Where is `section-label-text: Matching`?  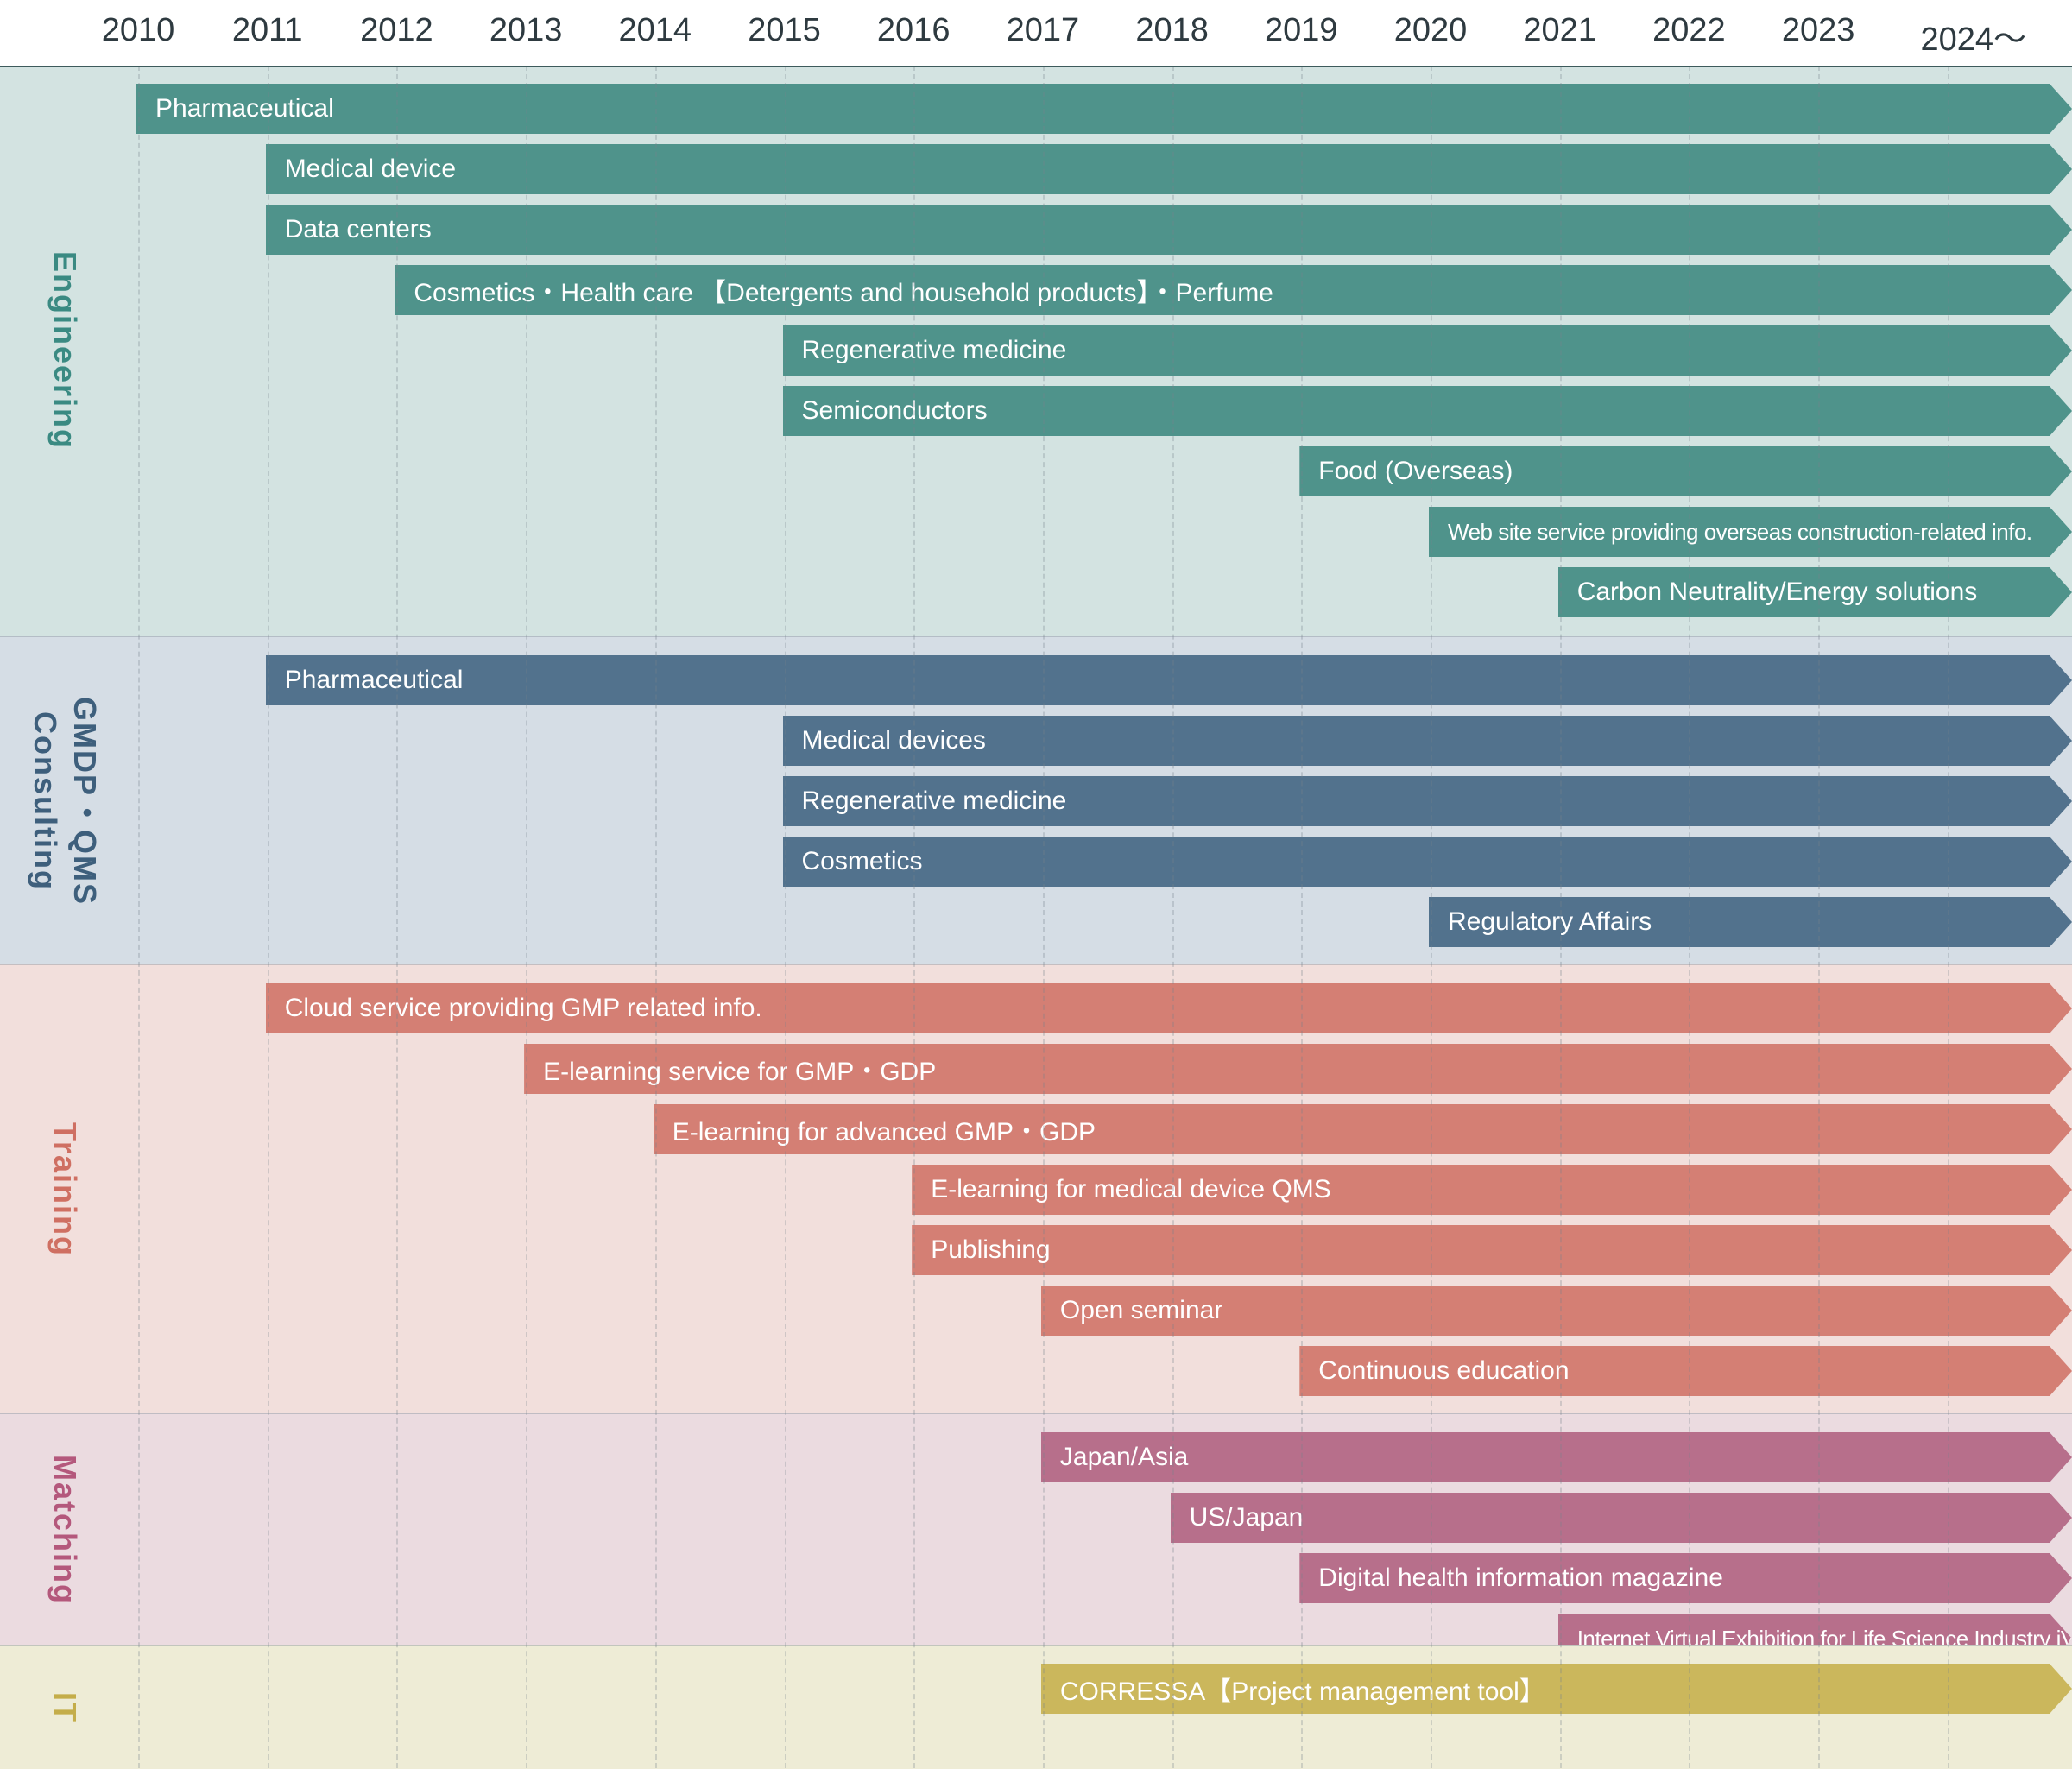 section-label-text: Matching is located at coordinates (65, 1530).